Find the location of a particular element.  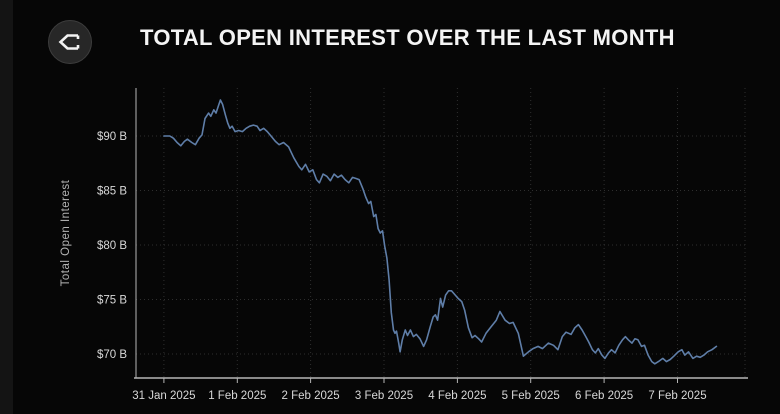

y-tick-label: $75 B is located at coordinates (112, 301).